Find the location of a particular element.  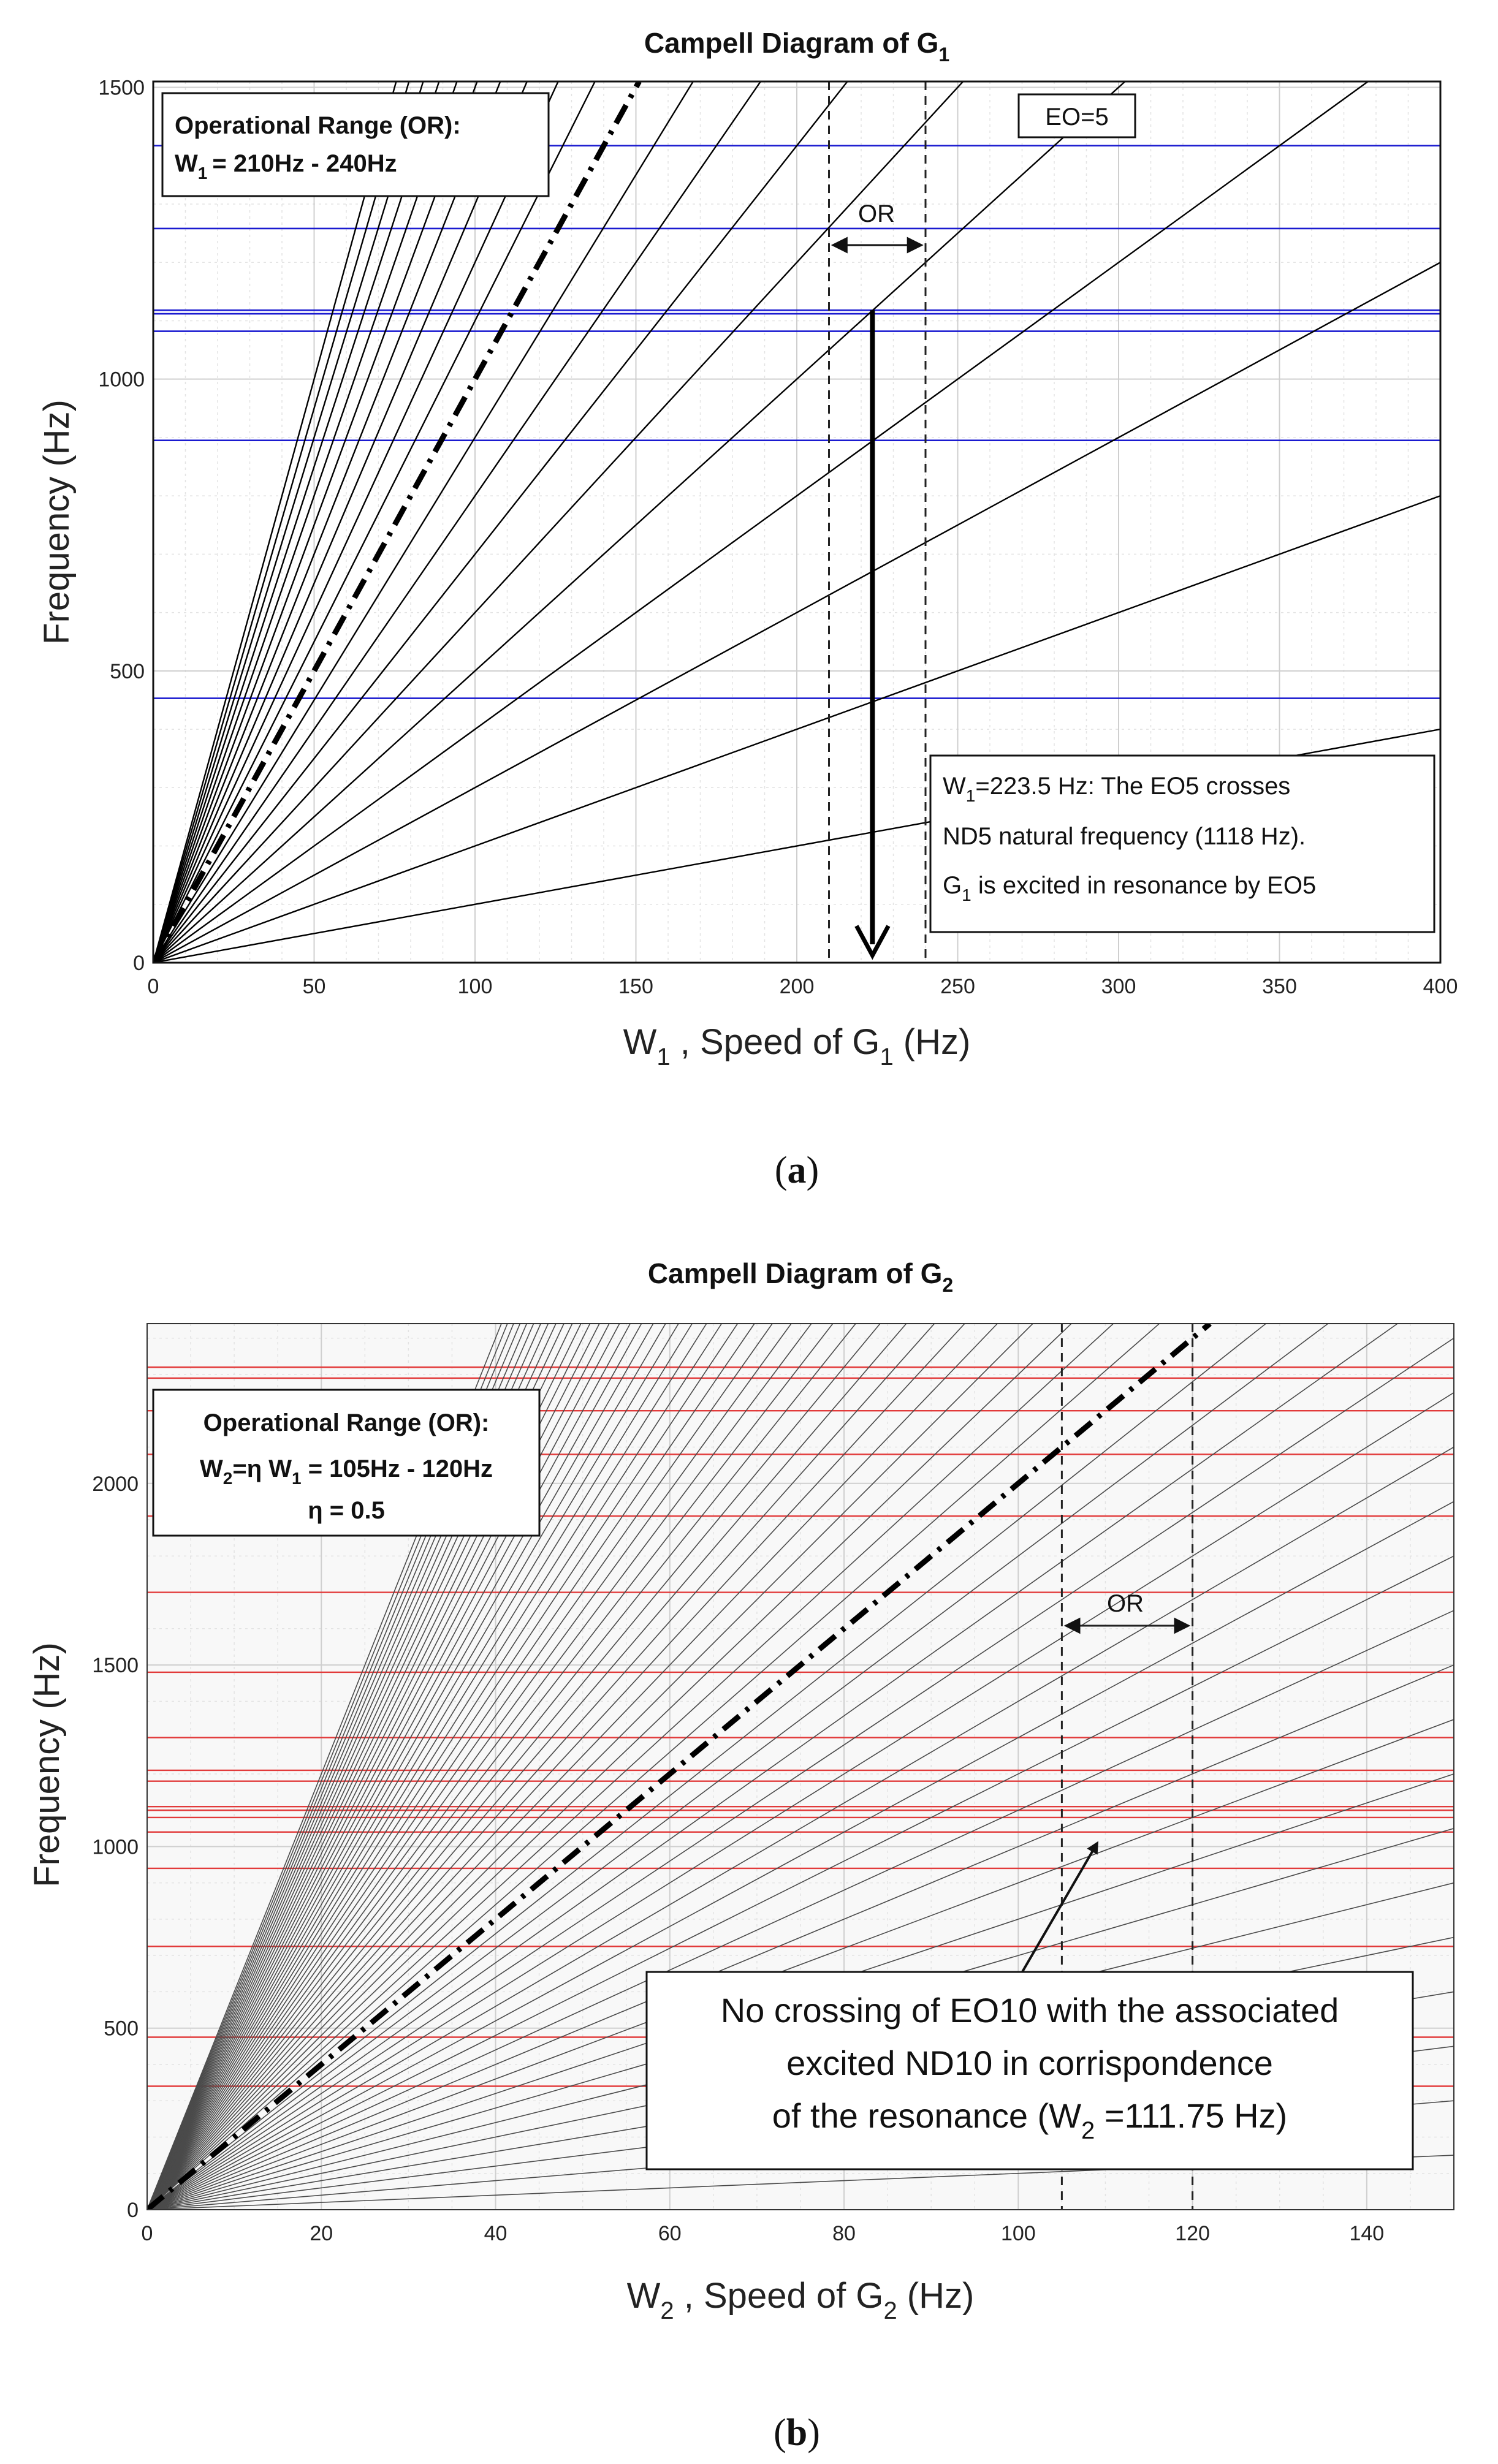

note-a-line1: W1=223.5 Hz: The EO5 crosses is located at coordinates (1116, 789).